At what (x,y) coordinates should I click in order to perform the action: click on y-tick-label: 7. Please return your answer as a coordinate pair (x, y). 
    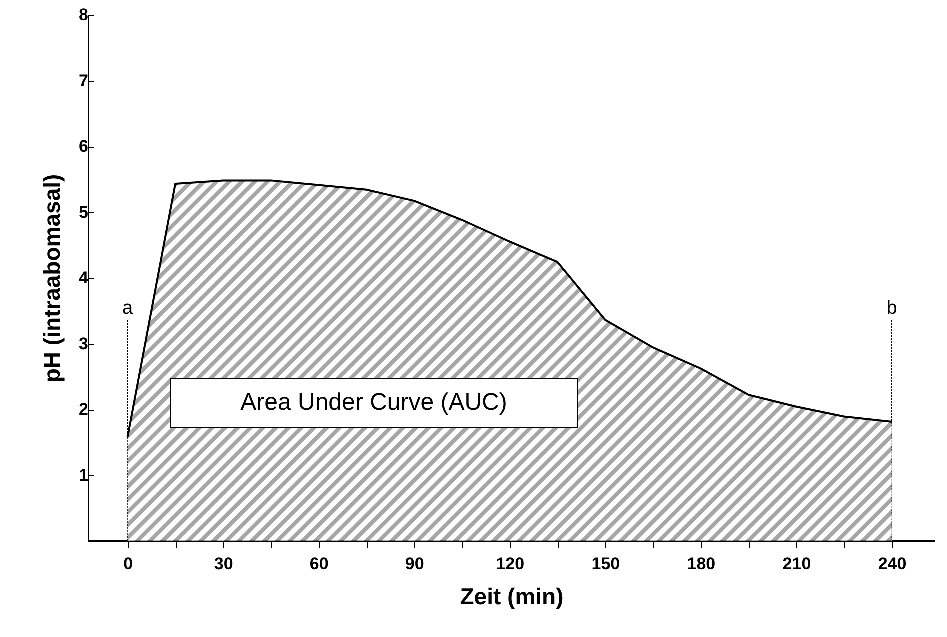
    Looking at the image, I should click on (83, 80).